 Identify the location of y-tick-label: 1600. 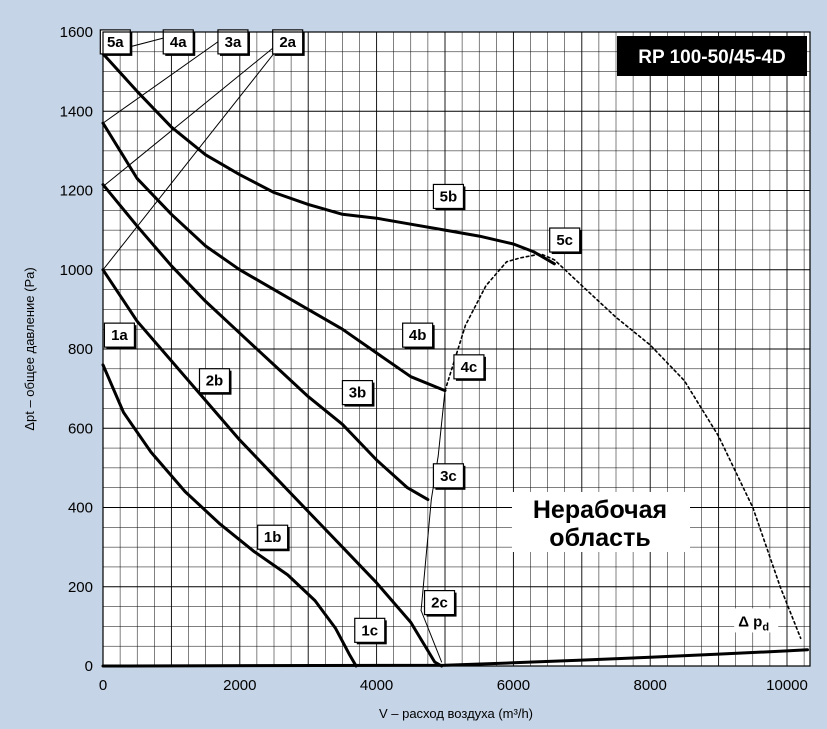
(76, 32).